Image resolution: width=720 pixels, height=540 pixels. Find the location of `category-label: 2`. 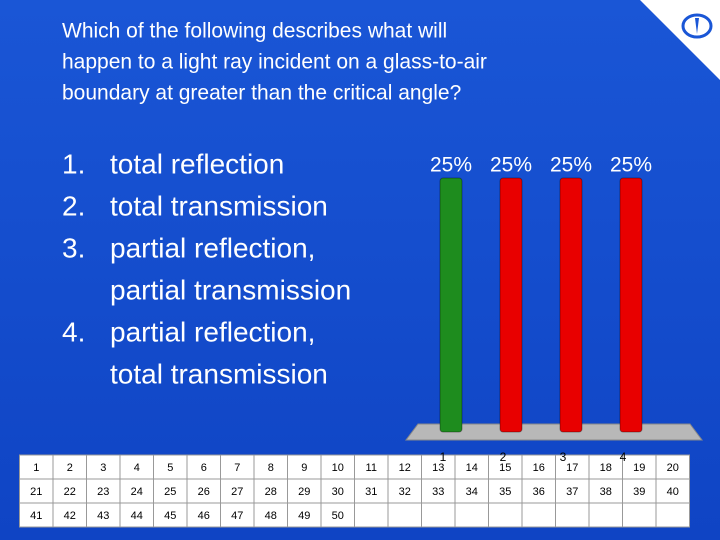

category-label: 2 is located at coordinates (503, 457).